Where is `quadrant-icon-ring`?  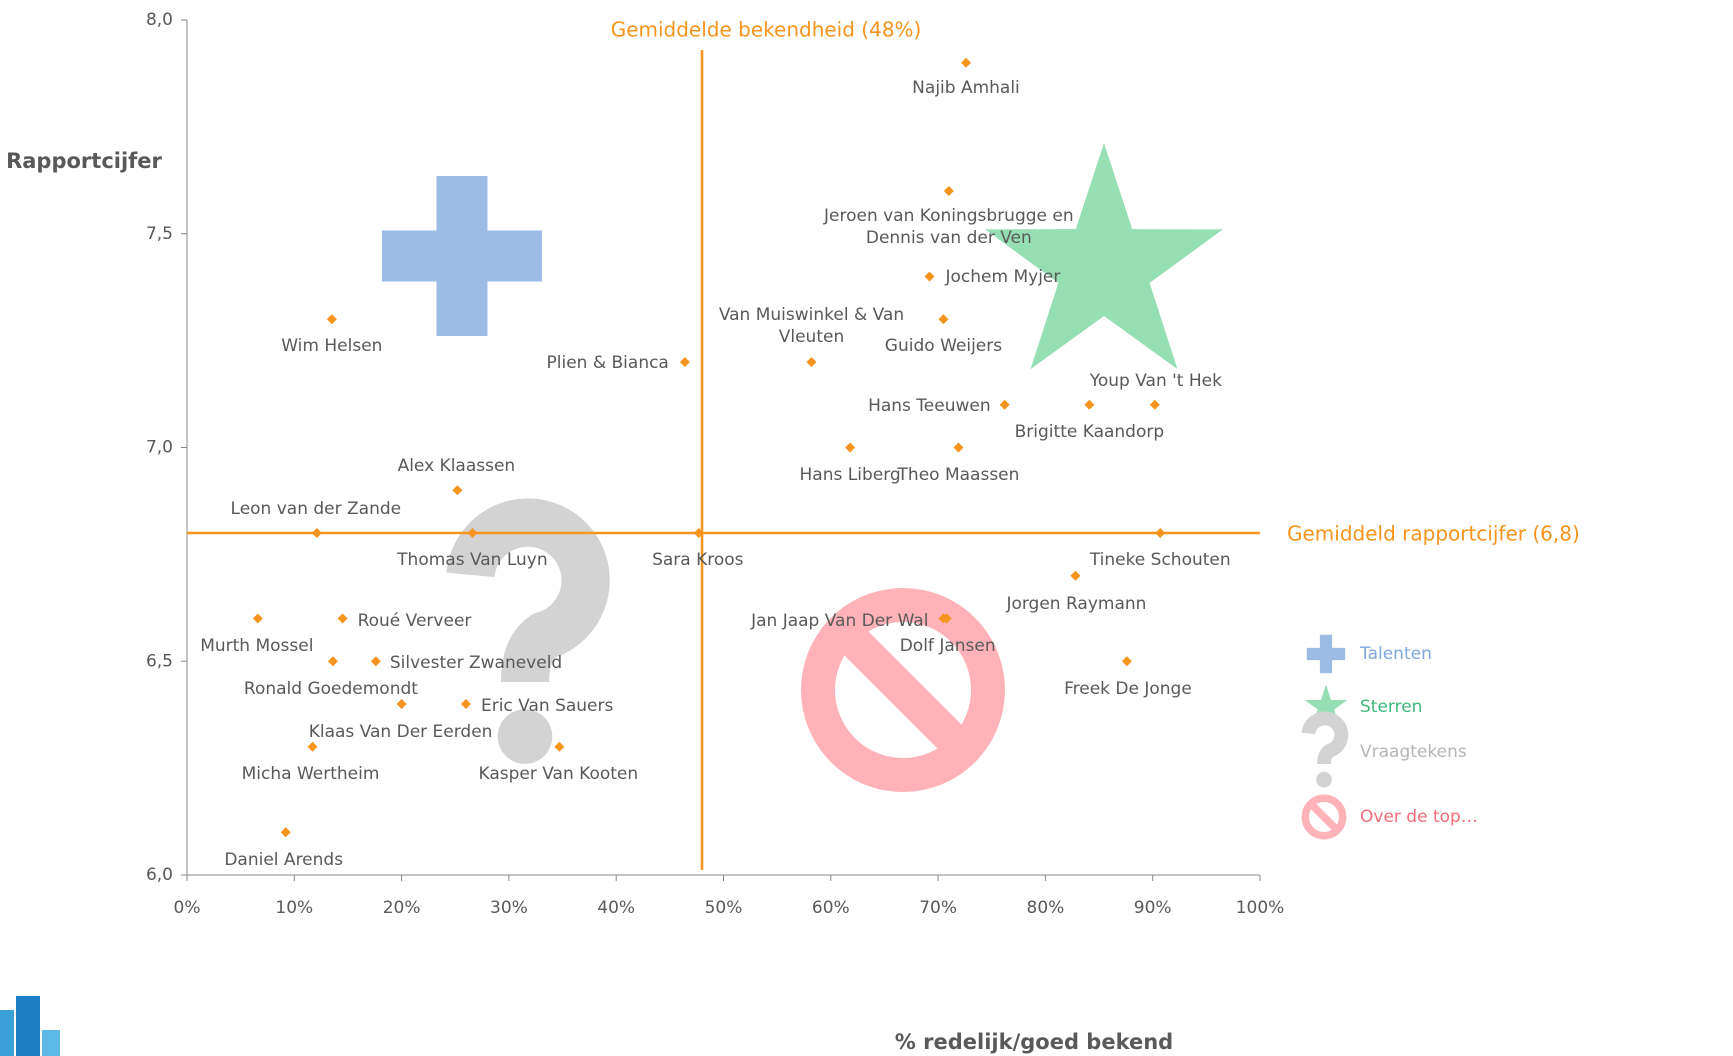
quadrant-icon-ring is located at coordinates (903, 690).